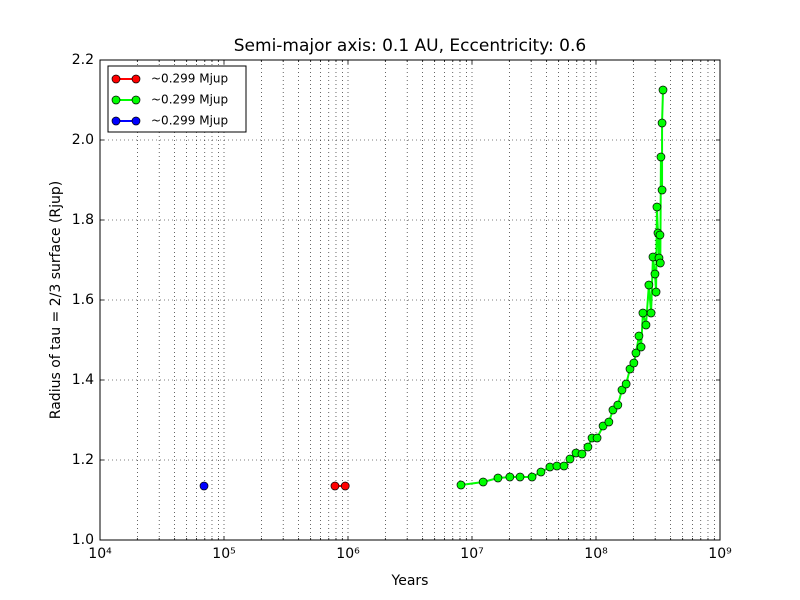  Describe the element at coordinates (223, 554) in the screenshot. I see `x-tick-label: 10⁵` at that location.